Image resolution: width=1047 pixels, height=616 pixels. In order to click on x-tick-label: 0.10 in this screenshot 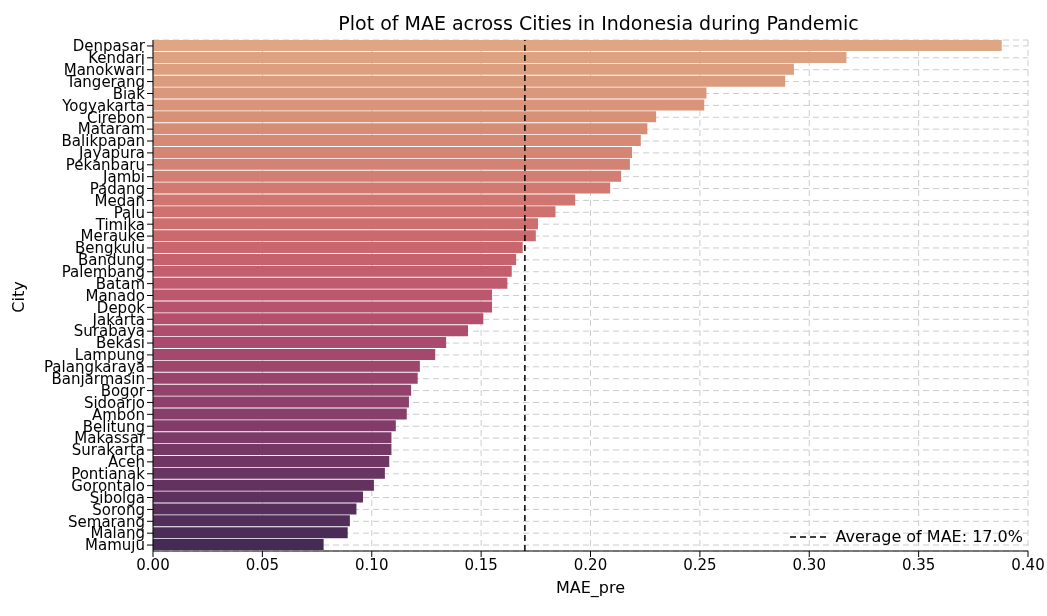, I will do `click(372, 564)`.